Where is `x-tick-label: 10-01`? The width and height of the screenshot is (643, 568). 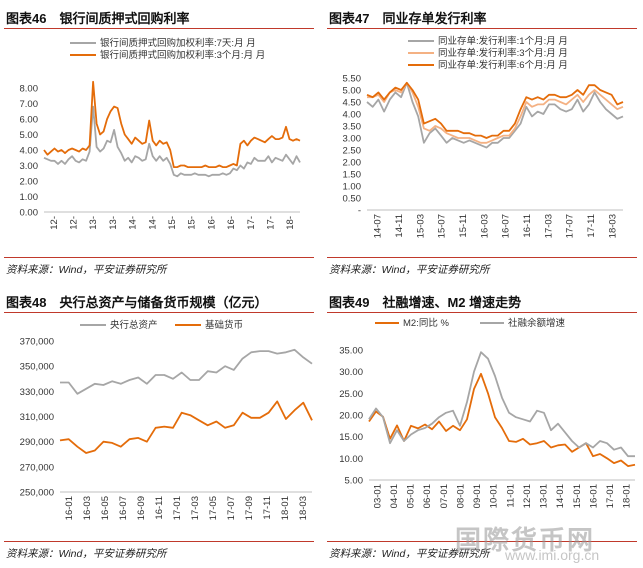
x-tick-label: 10-01 is located at coordinates (494, 496).